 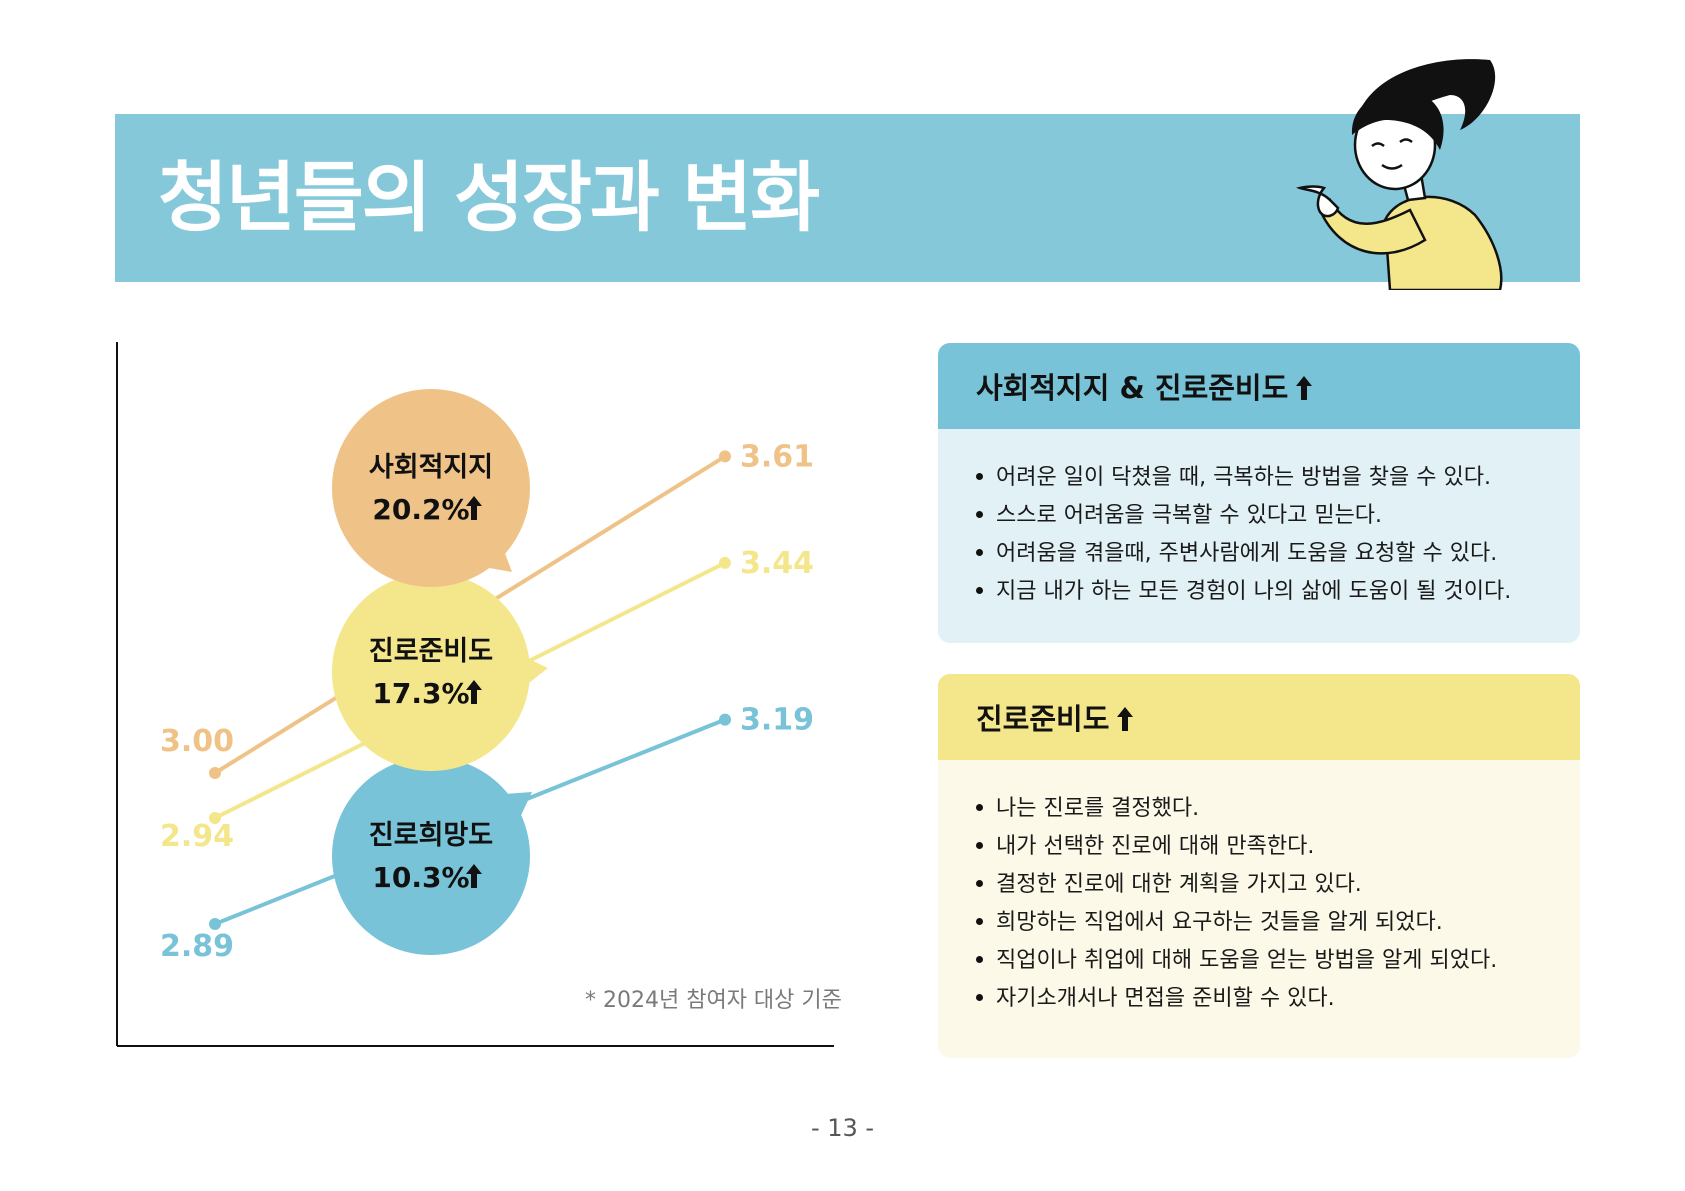 I want to click on series-name: 진로준비도, so click(x=431, y=651).